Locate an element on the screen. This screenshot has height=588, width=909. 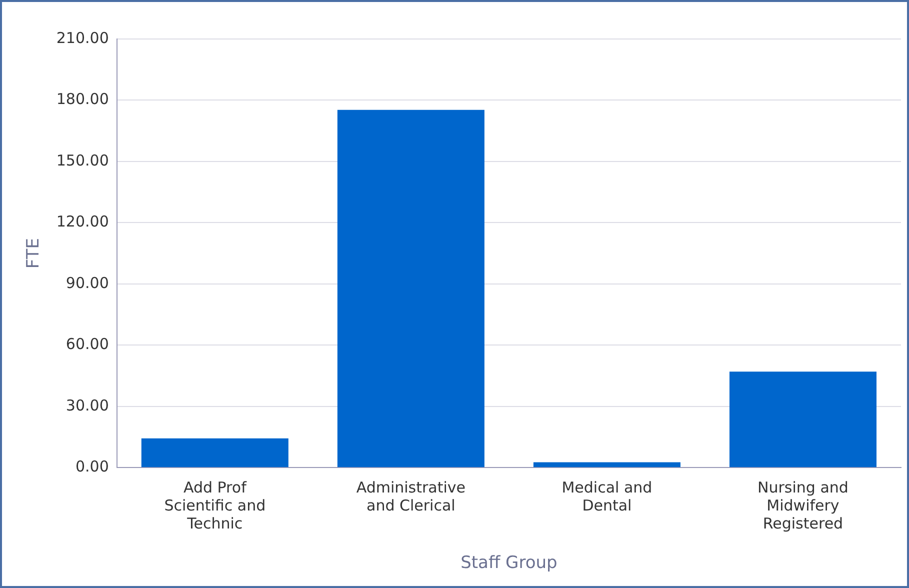
y-axis-title: FTE is located at coordinates (34, 253).